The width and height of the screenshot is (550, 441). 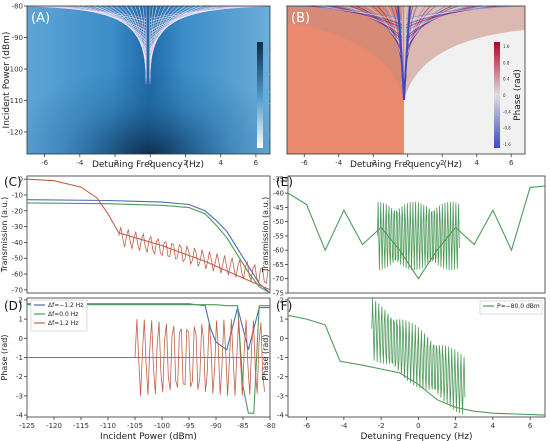 What do you see at coordinates (162, 426) in the screenshot?
I see `x-tick-label: -100` at bounding box center [162, 426].